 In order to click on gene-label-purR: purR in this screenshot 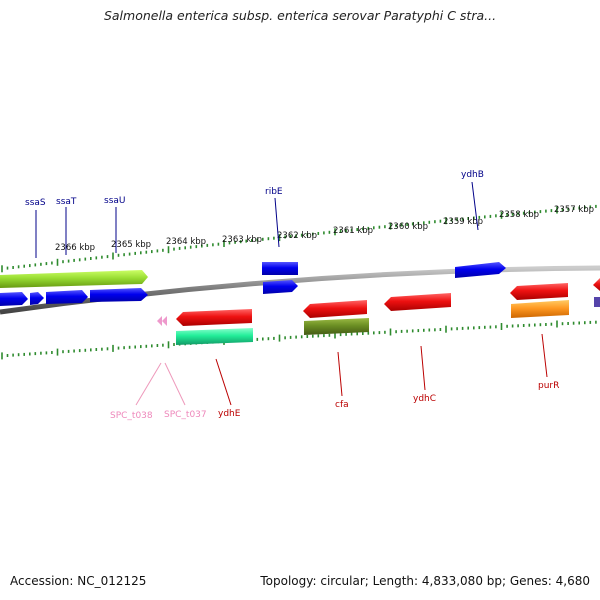, I will do `click(548, 386)`.